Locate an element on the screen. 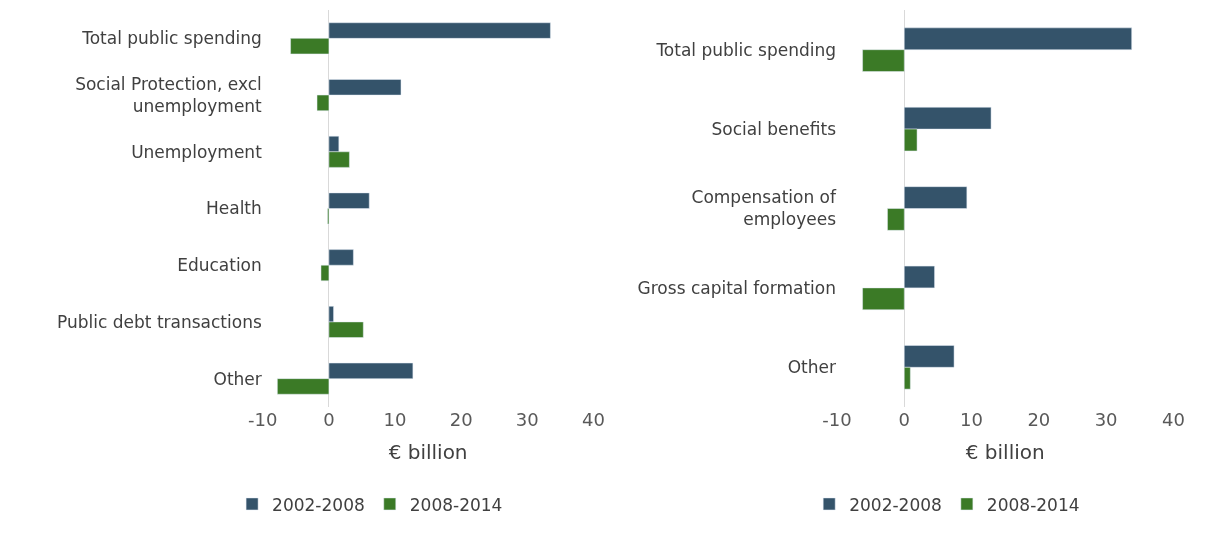  y-tick-label: Social benefits is located at coordinates (774, 129).